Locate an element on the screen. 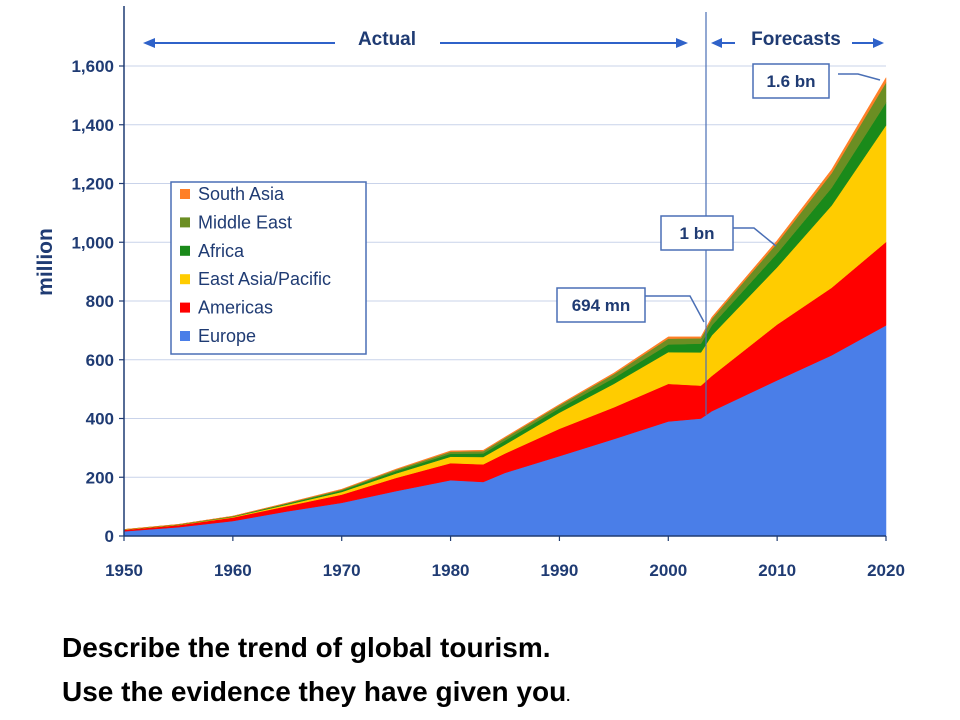  legend-swatch-africa is located at coordinates (185, 250).